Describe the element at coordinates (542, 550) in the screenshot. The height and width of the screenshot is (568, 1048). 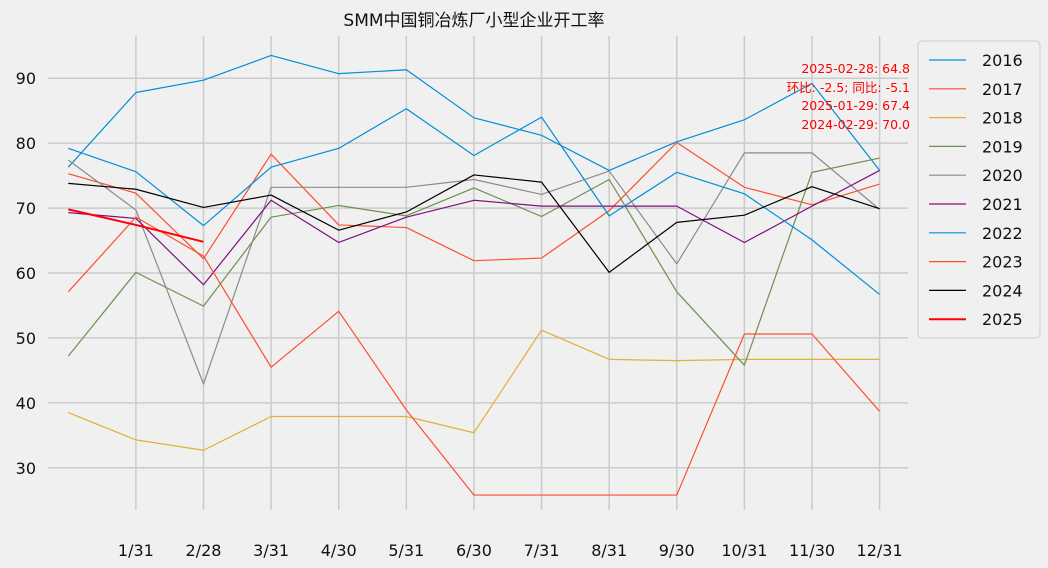
I see `x-tick-label: 7/31` at that location.